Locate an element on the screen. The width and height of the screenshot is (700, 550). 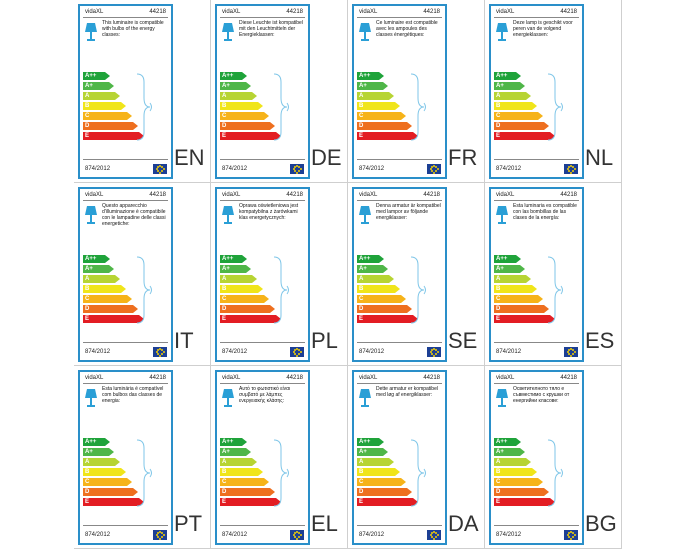
table-lamp-icon is located at coordinates (228, 398).